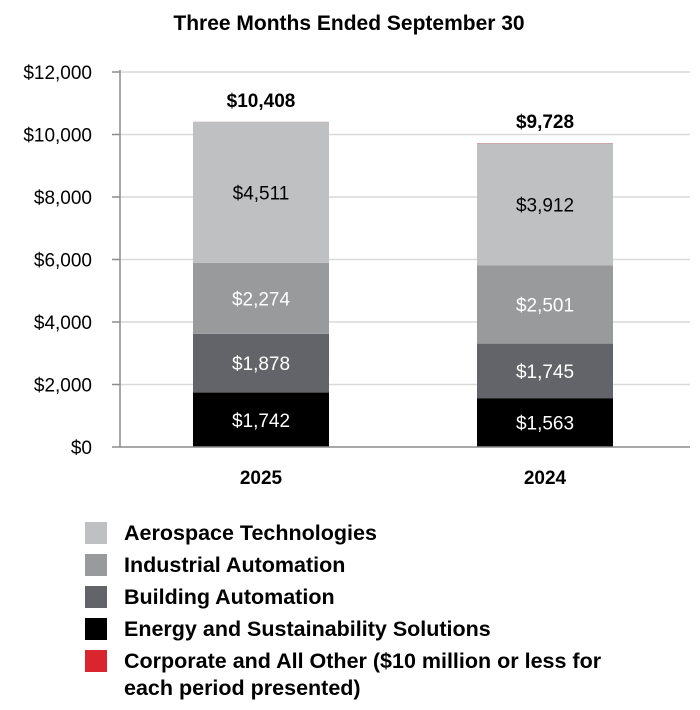 This screenshot has height=710, width=700. I want to click on segment-label: $4,511, so click(261, 193).